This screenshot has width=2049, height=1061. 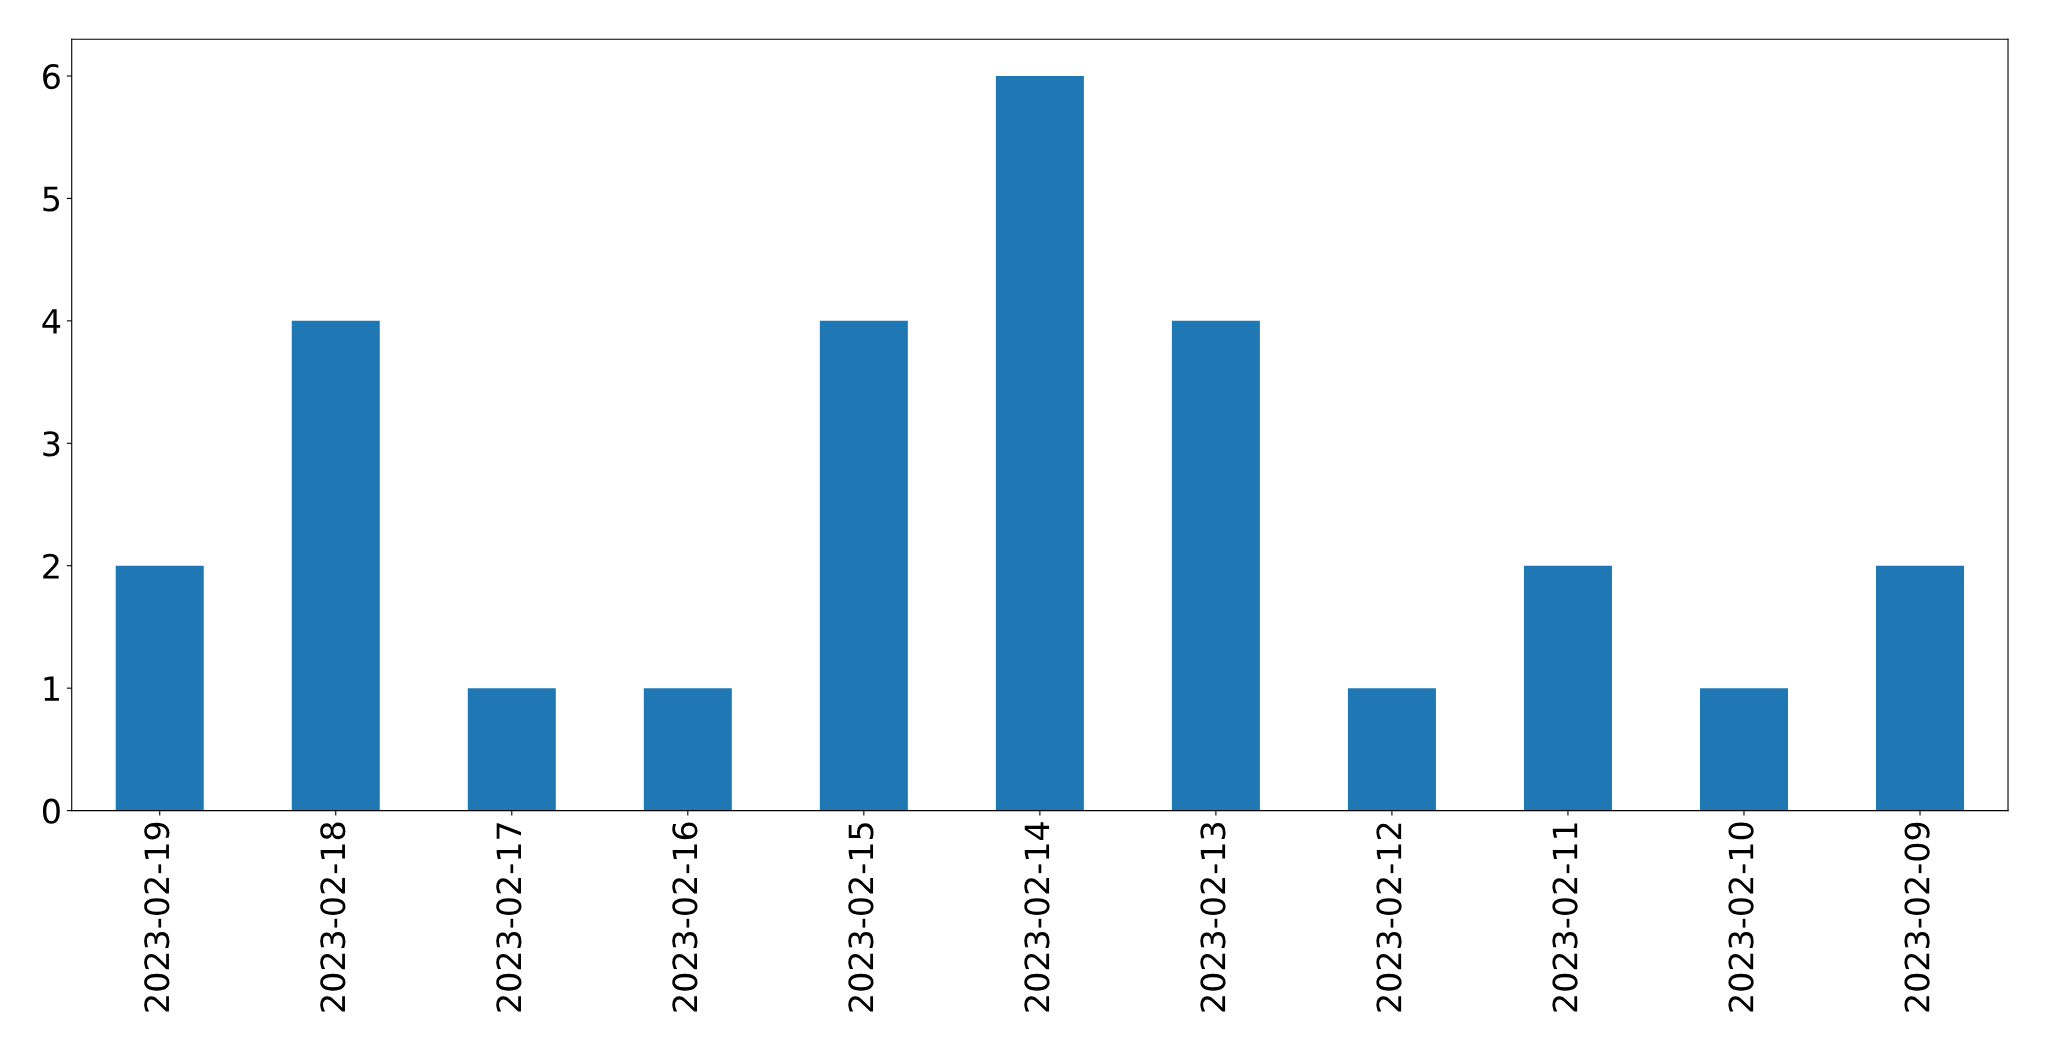 I want to click on x-tick-label: 2023-02-12, so click(x=1389, y=917).